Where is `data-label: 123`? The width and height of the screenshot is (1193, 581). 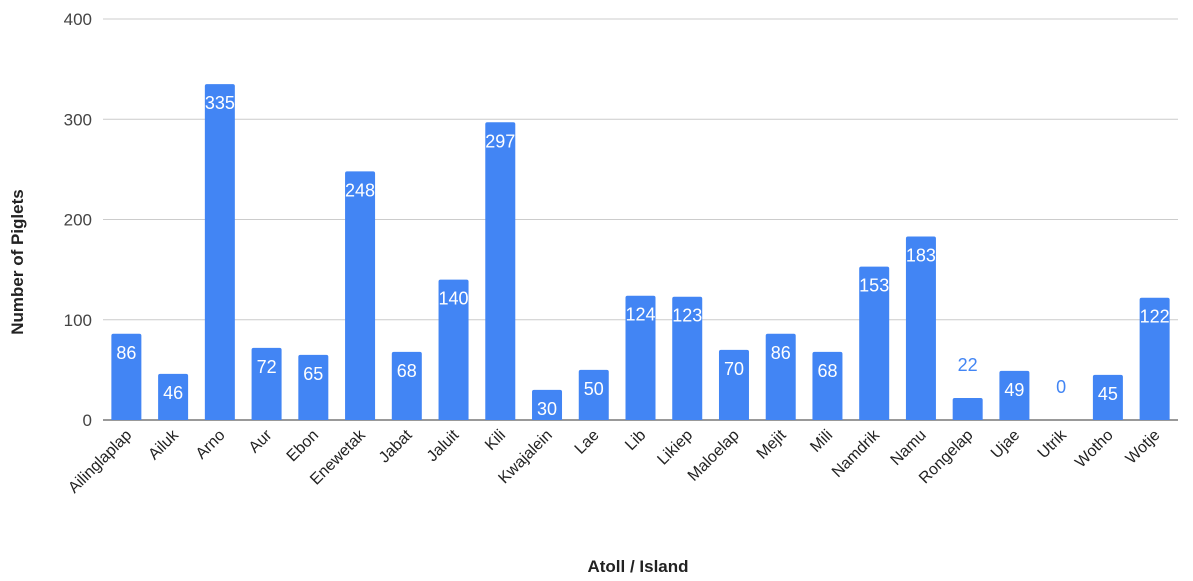 data-label: 123 is located at coordinates (687, 316).